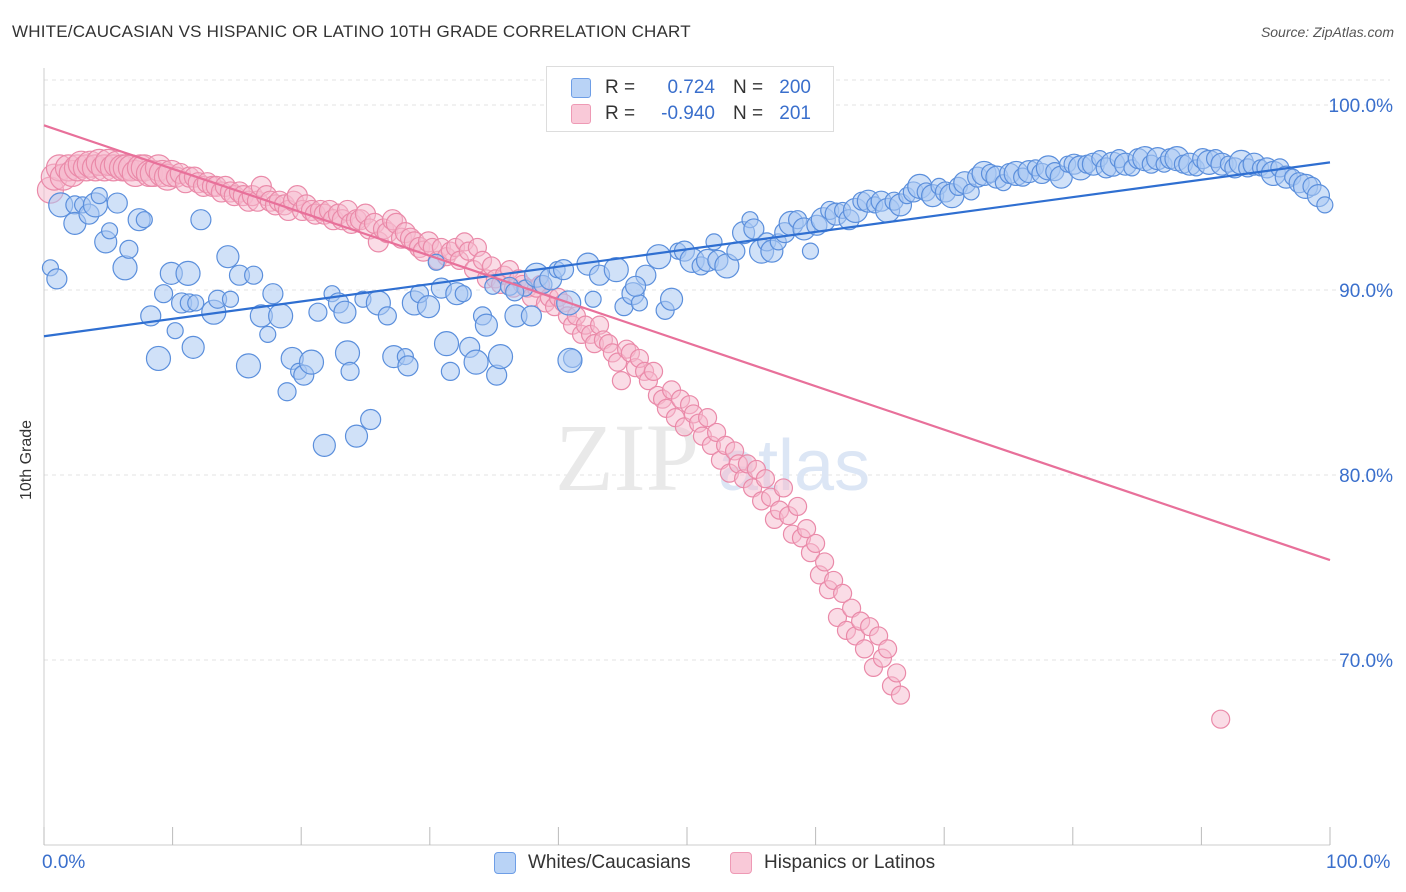  I want to click on y-tick-labels: 70.0% 80.0% 90.0% 100.0%, so click(1361, 384).